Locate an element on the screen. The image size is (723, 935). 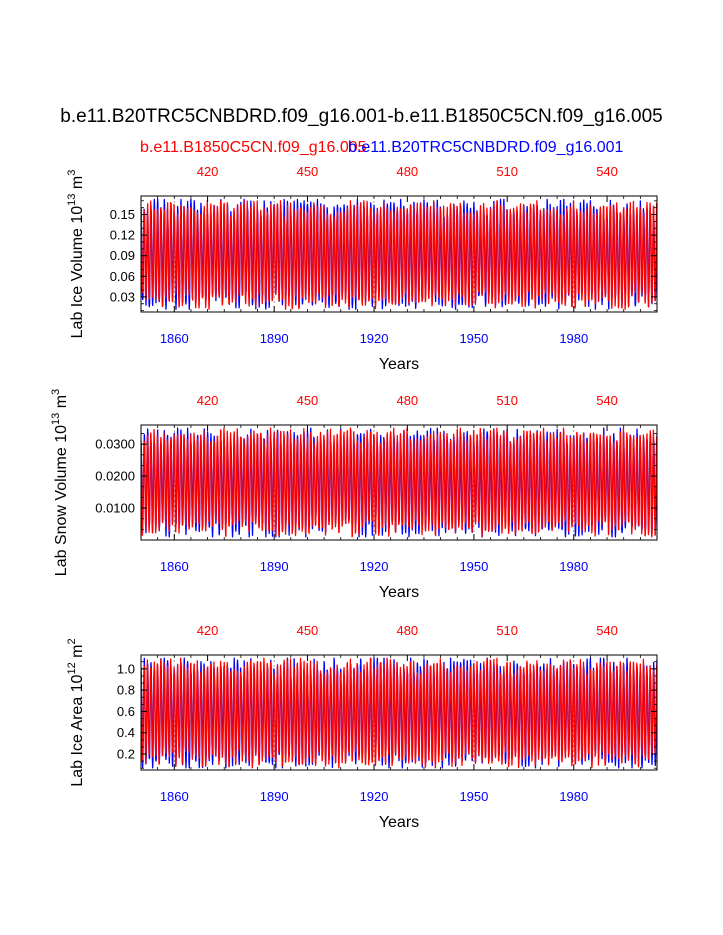
y-tick-label-0.4: 0.4 is located at coordinates (126, 732).